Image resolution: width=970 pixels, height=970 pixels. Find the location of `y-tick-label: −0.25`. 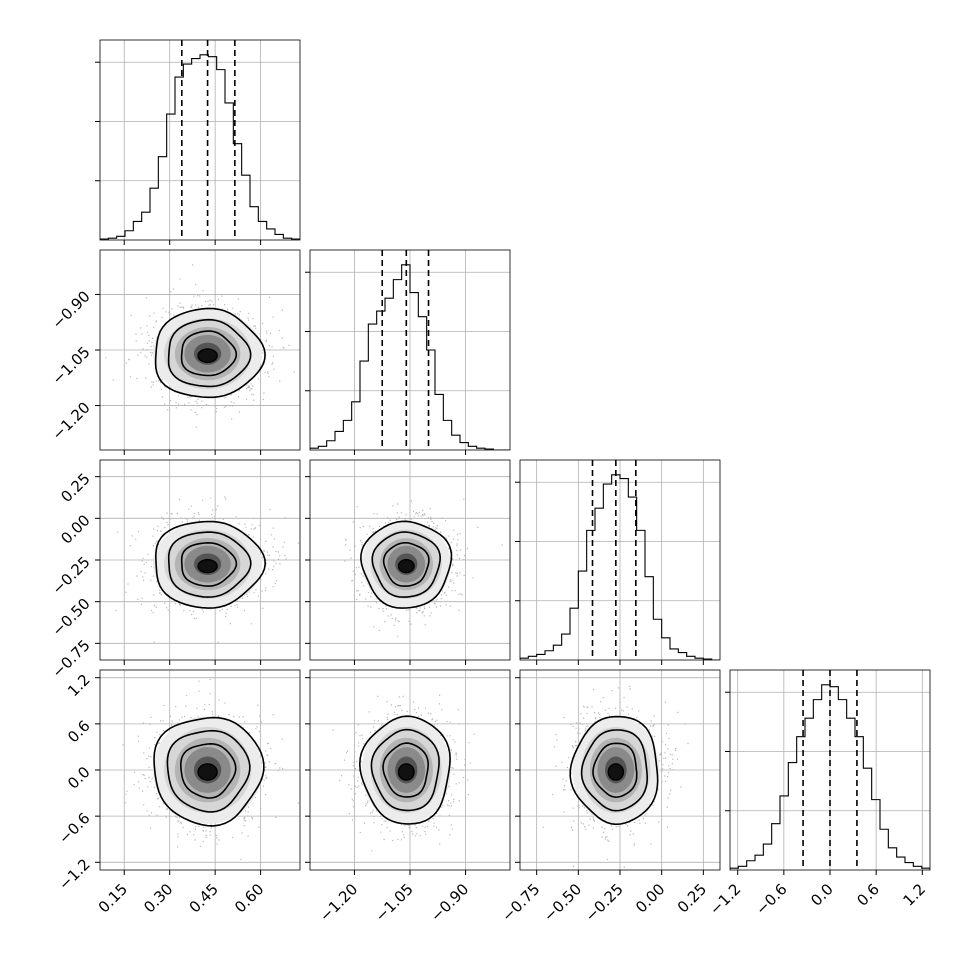

y-tick-label: −0.25 is located at coordinates (70, 575).